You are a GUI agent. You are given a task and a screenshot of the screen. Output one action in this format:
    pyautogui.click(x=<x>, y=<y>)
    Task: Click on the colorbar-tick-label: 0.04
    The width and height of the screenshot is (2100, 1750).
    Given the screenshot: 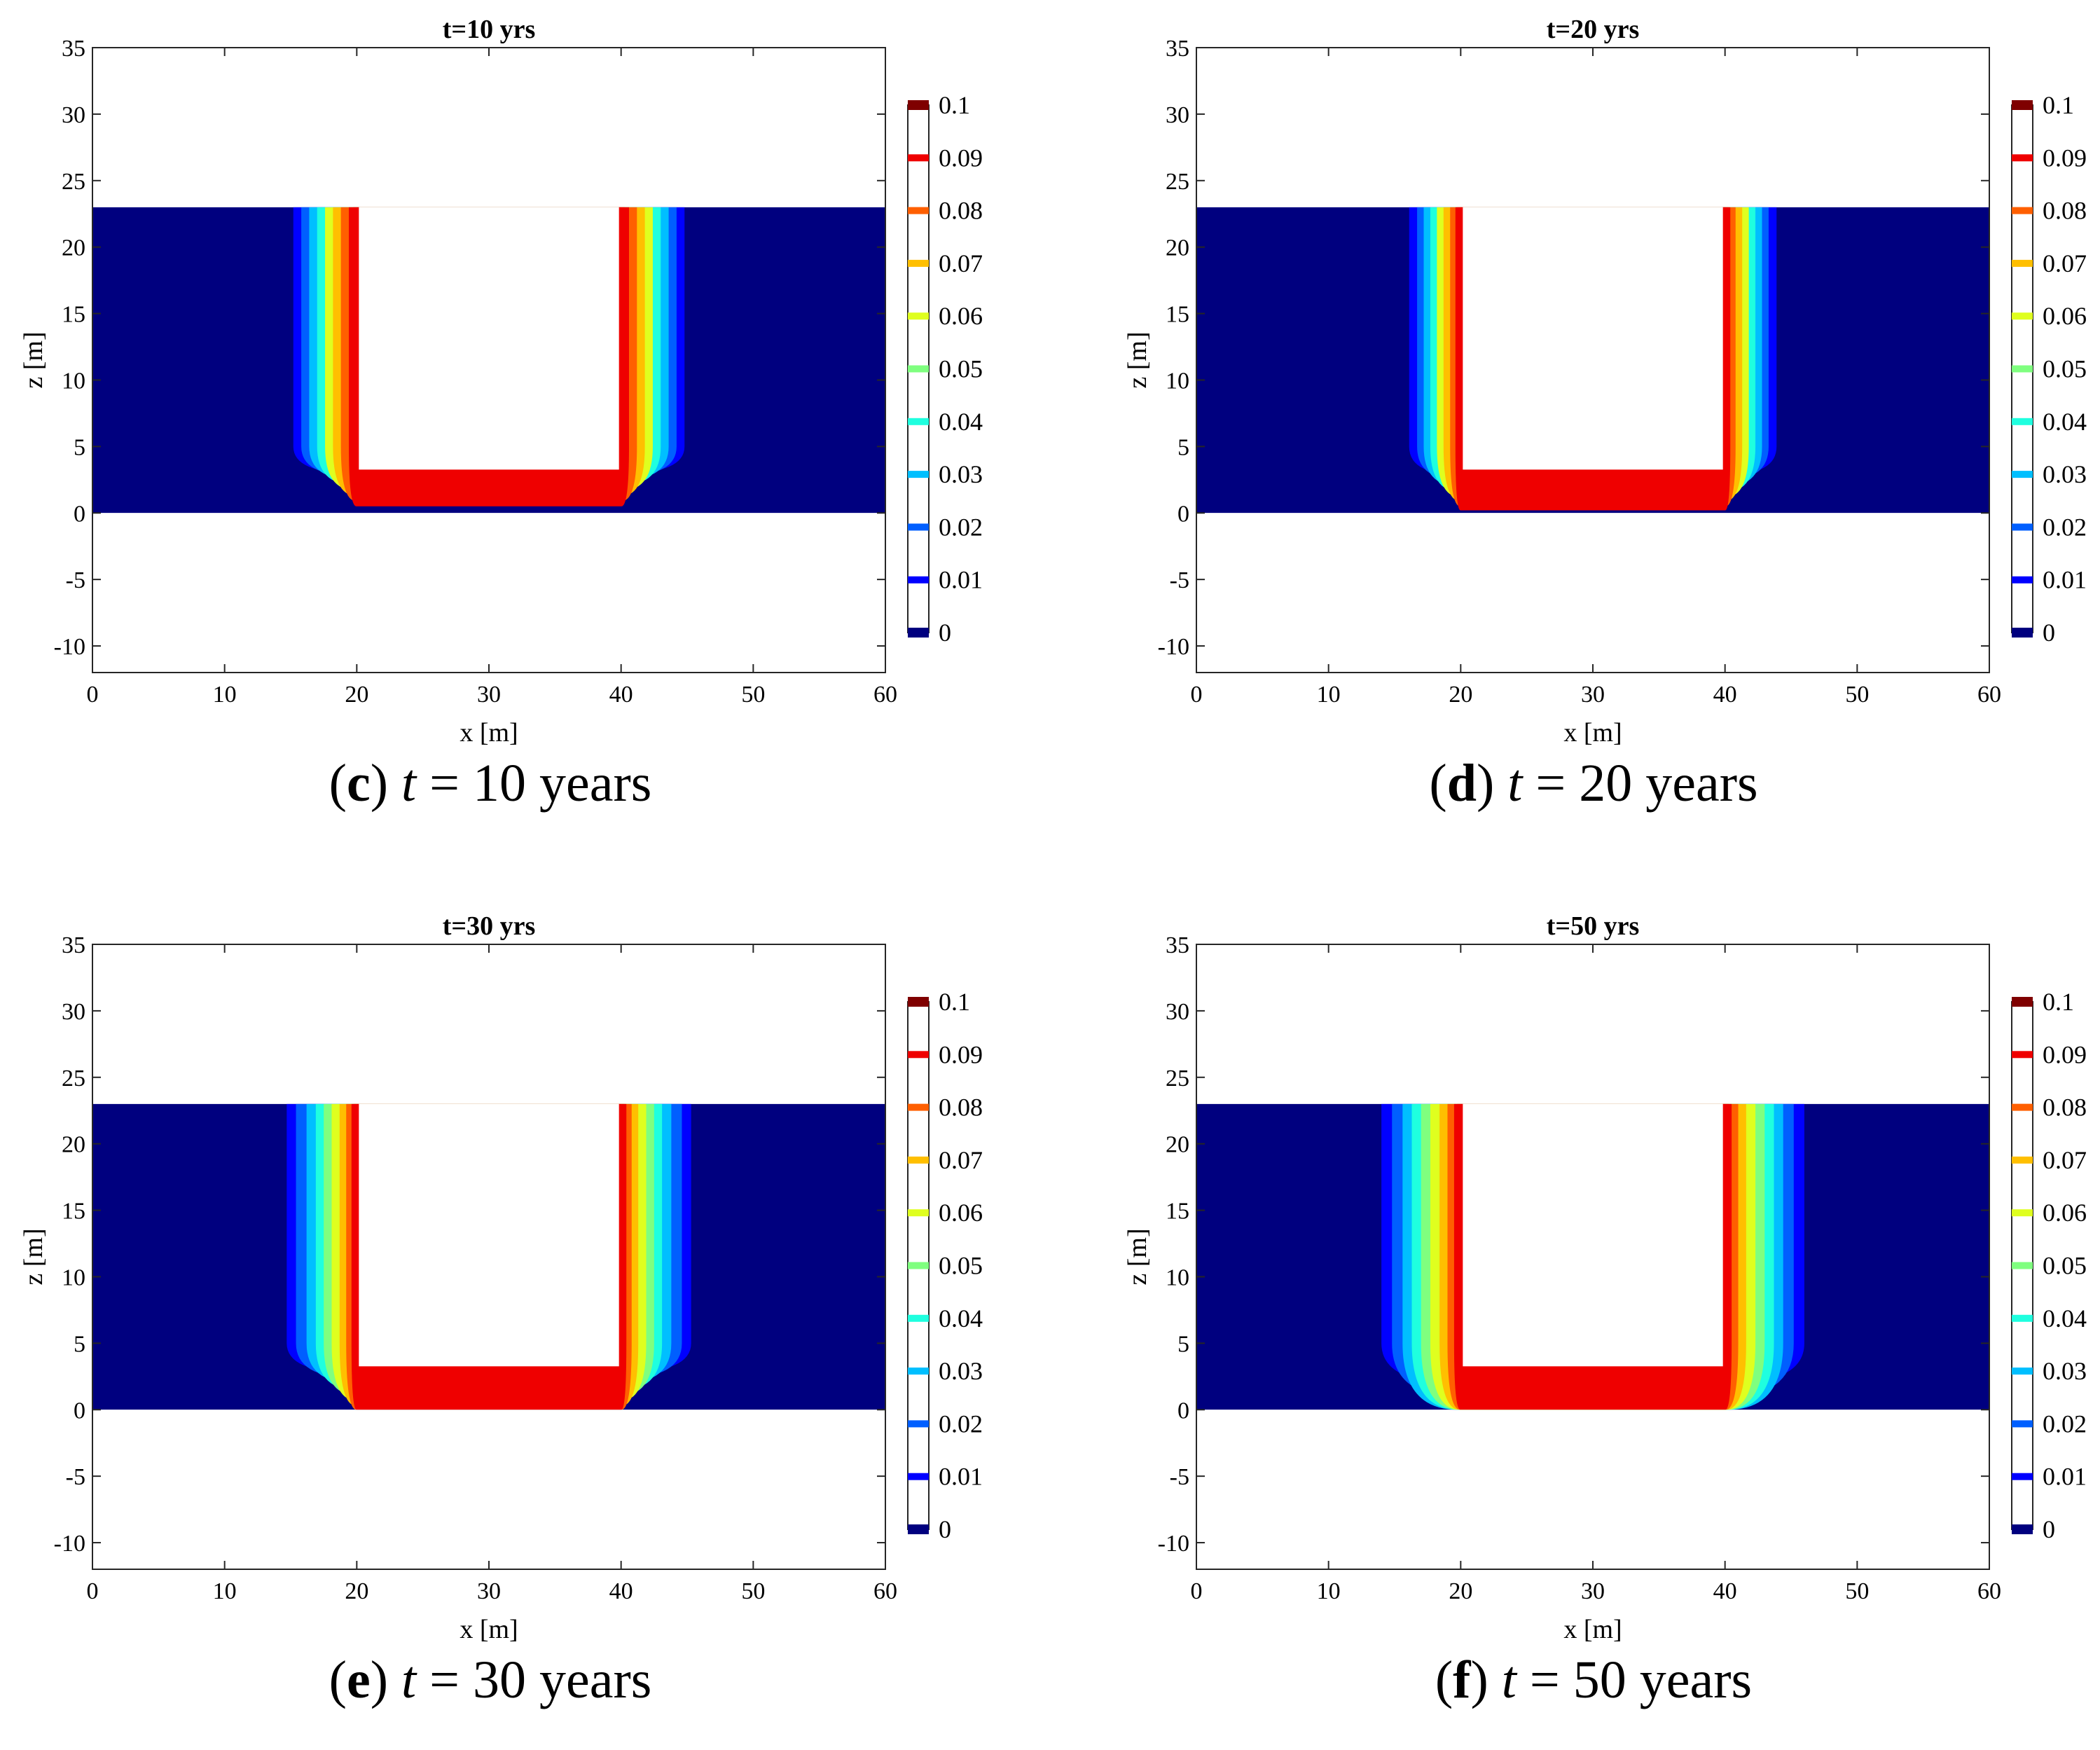 What is the action you would take?
    pyautogui.click(x=2065, y=422)
    